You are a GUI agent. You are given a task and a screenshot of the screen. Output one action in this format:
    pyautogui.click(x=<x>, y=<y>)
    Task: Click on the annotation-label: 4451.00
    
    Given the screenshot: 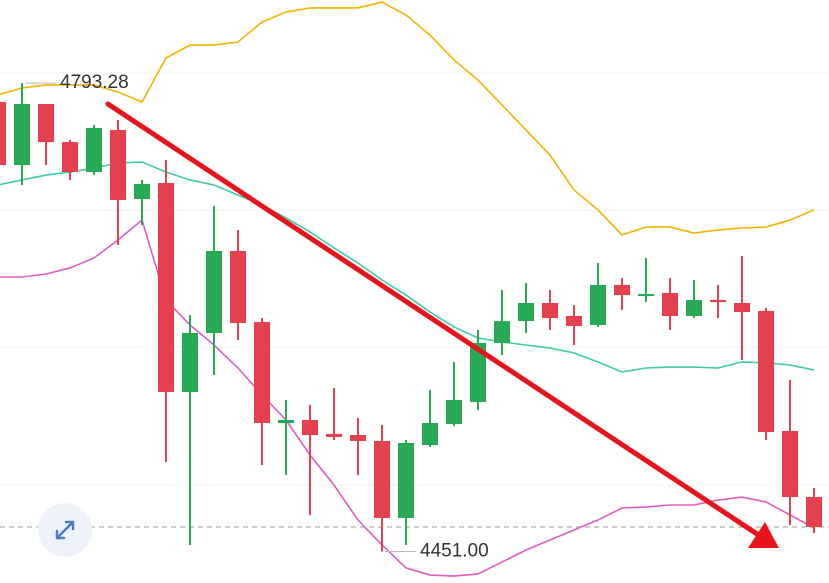 What is the action you would take?
    pyautogui.click(x=454, y=551)
    